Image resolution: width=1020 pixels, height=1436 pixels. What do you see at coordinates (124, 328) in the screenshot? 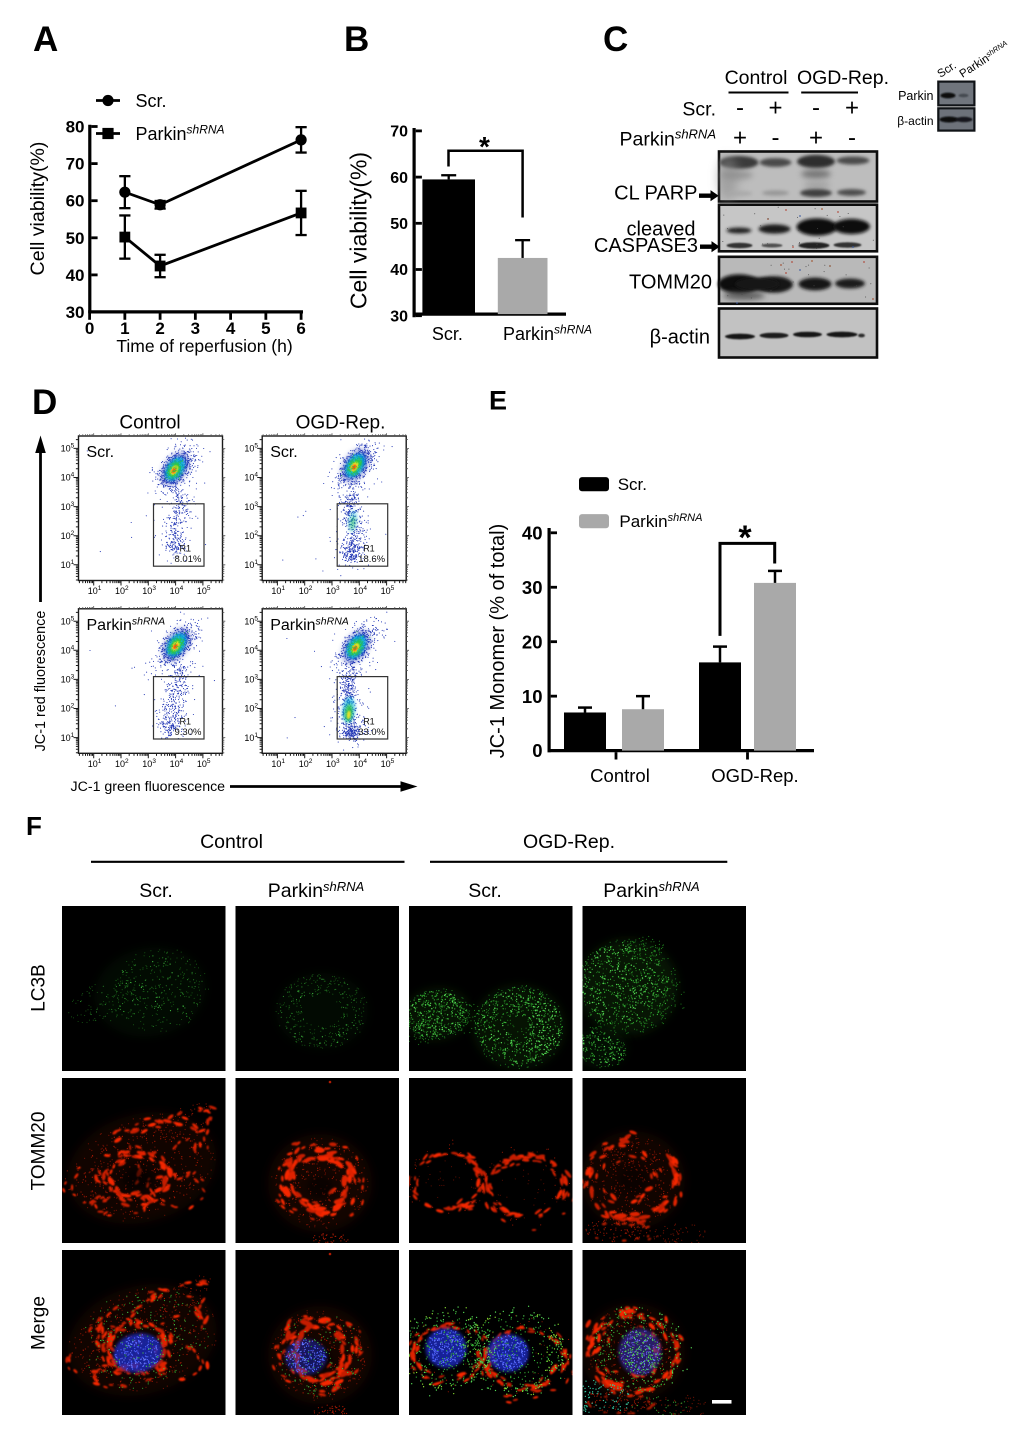
I see `svg-text: 1` at bounding box center [124, 328].